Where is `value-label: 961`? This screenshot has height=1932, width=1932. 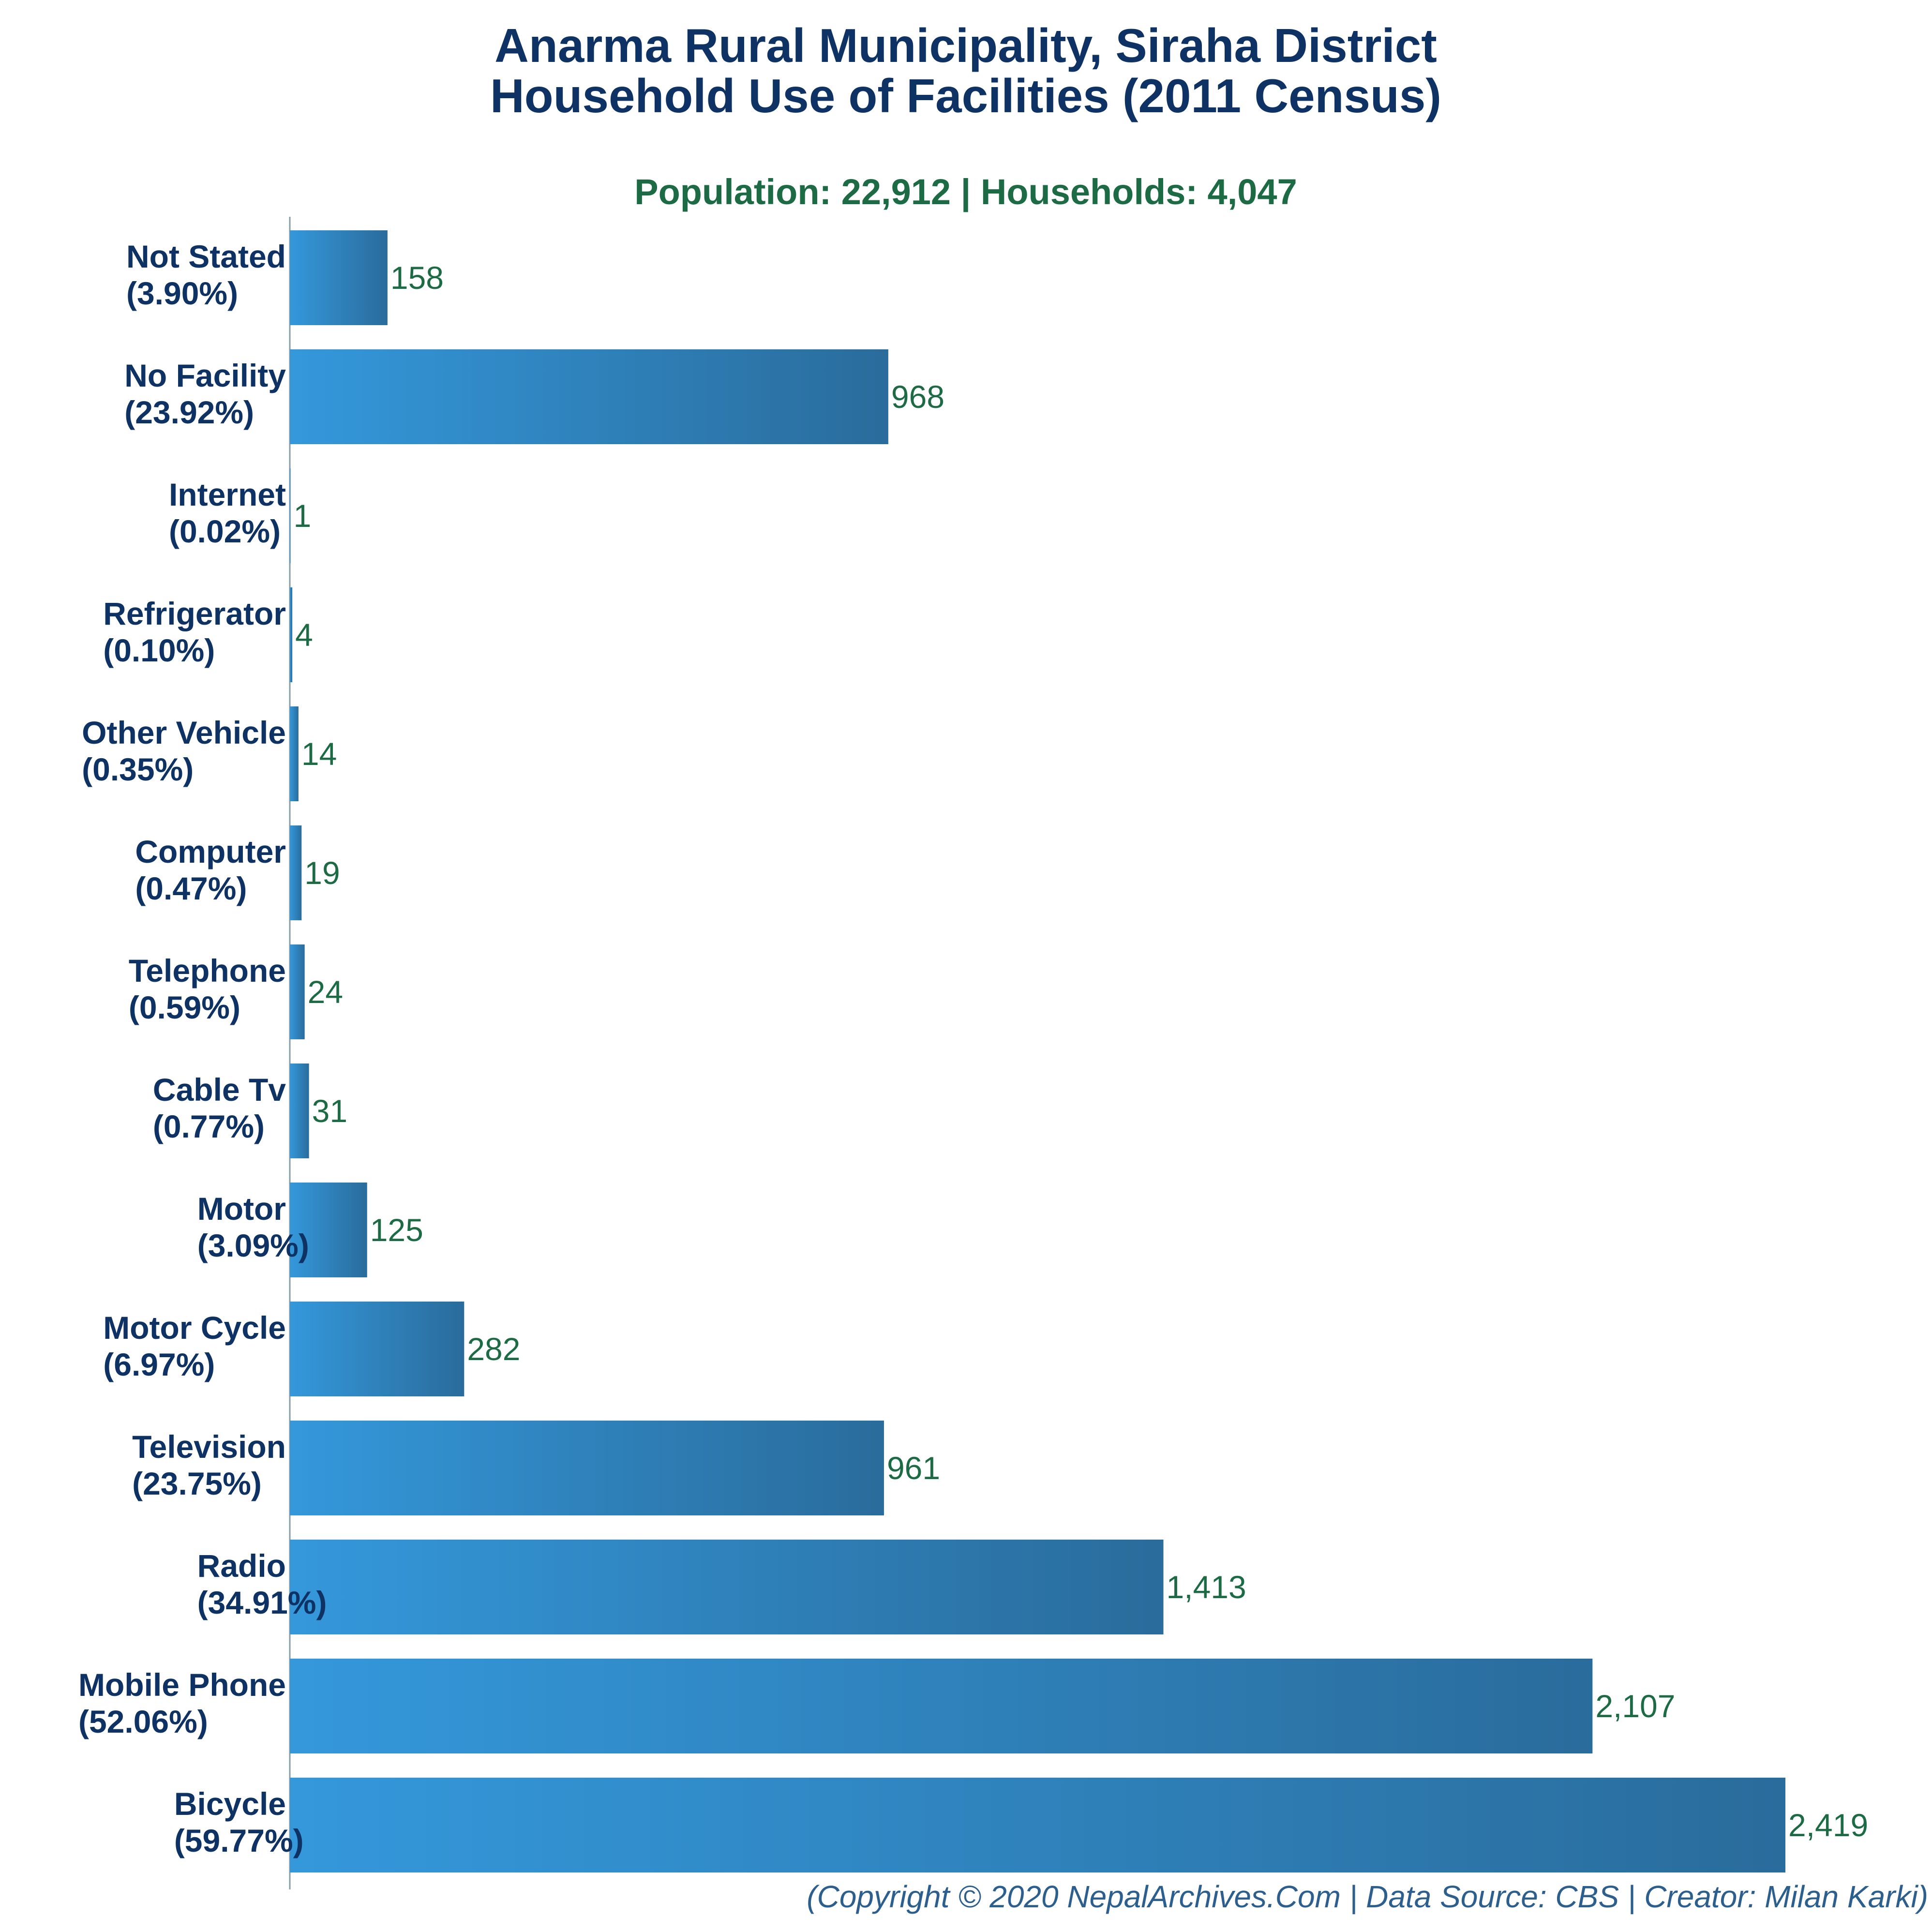
value-label: 961 is located at coordinates (913, 1468).